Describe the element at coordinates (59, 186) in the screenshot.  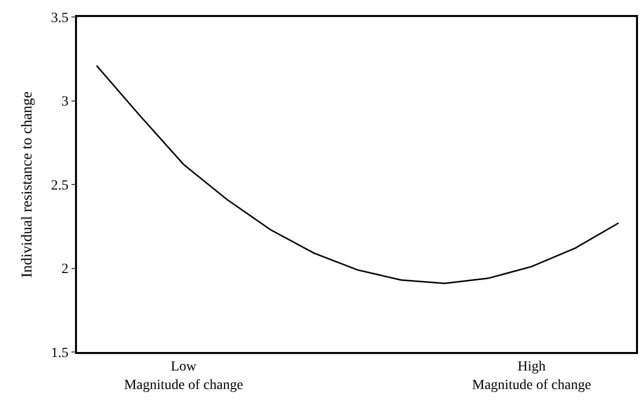
I see `y-tick-label: 2.5` at that location.